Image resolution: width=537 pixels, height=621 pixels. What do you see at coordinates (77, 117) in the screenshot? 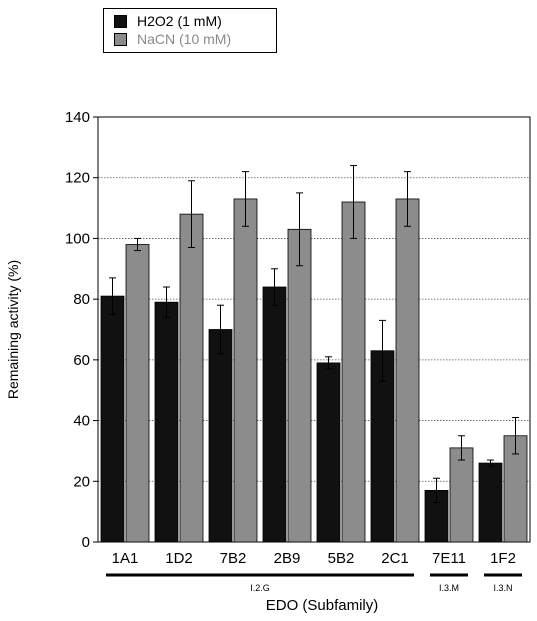
I see `y-tick-label: 140` at bounding box center [77, 117].